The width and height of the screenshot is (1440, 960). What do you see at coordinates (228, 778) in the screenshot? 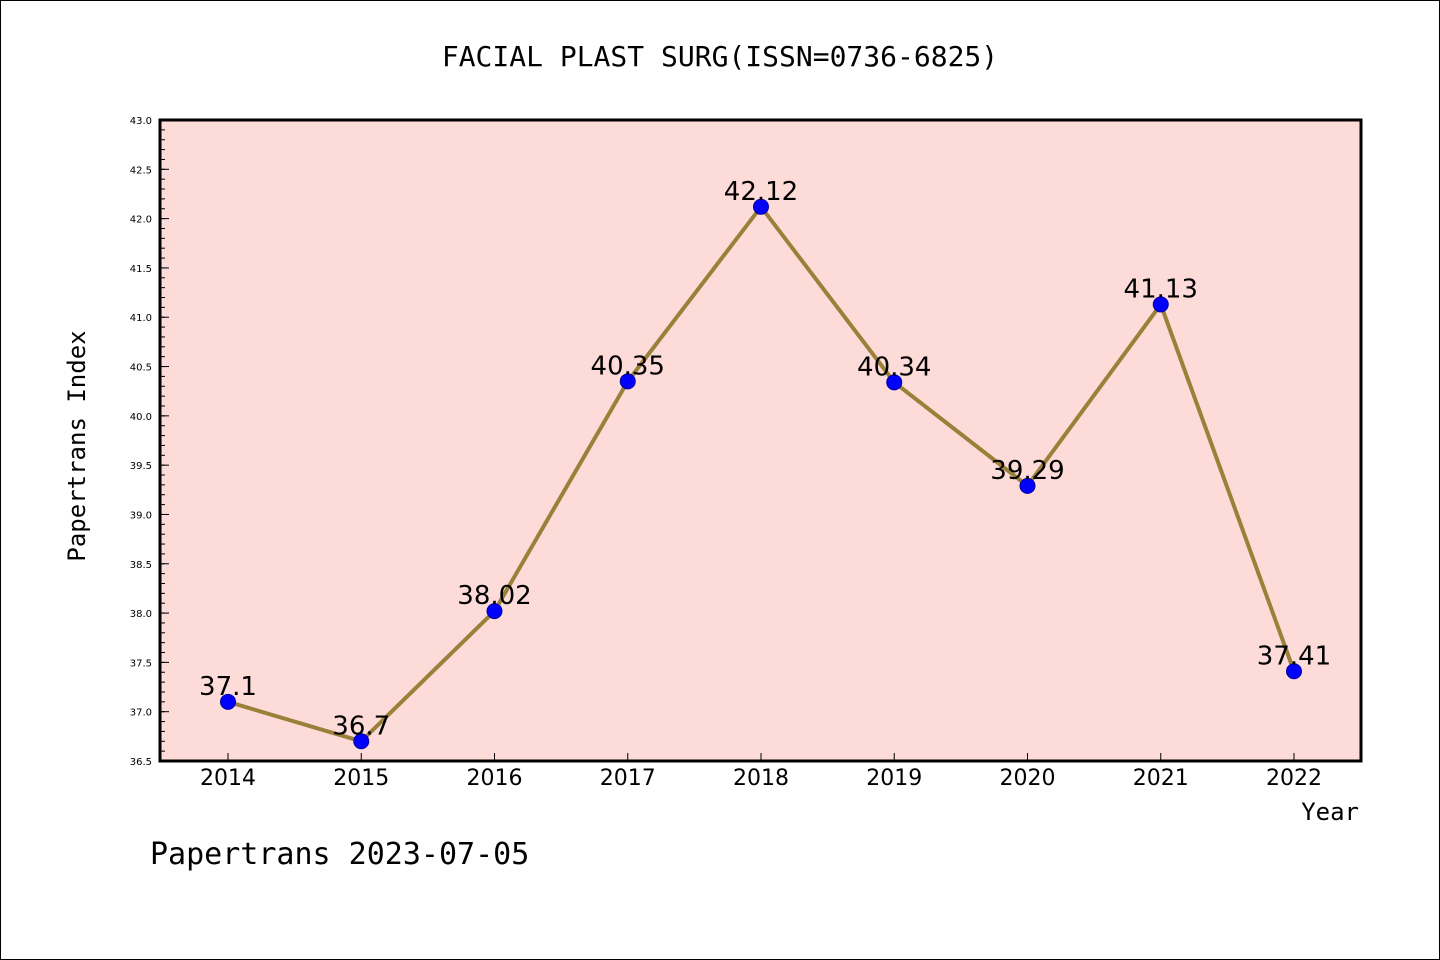
I see `x-tick-label: 2014` at bounding box center [228, 778].